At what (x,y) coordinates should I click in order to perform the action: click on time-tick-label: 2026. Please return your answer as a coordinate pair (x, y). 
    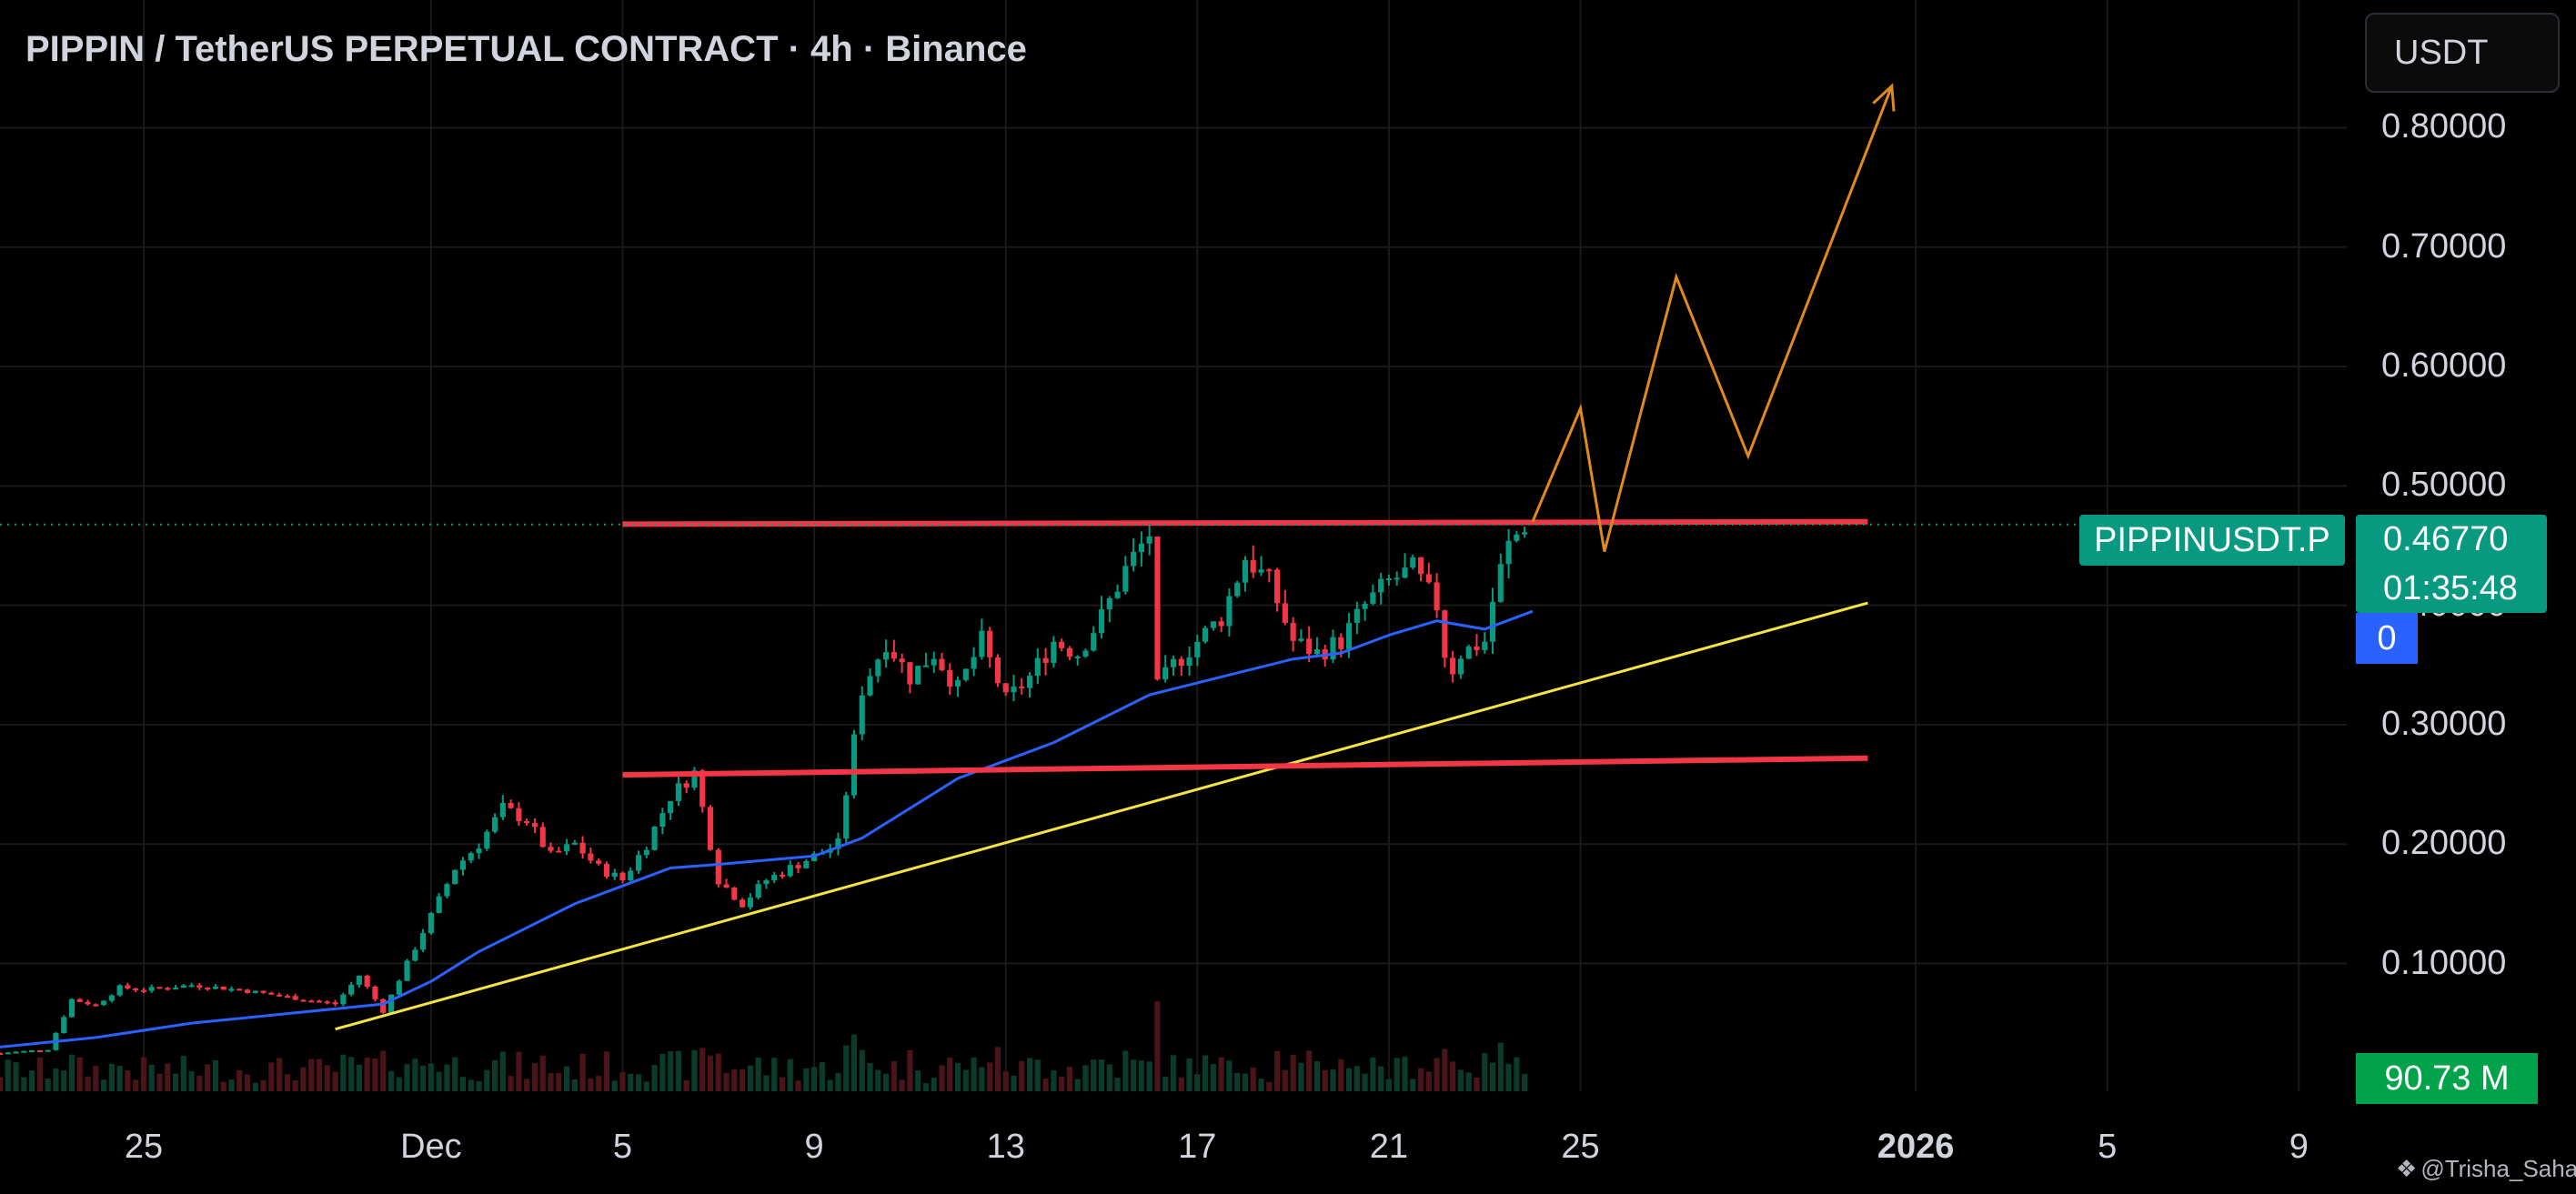
    Looking at the image, I should click on (1916, 1147).